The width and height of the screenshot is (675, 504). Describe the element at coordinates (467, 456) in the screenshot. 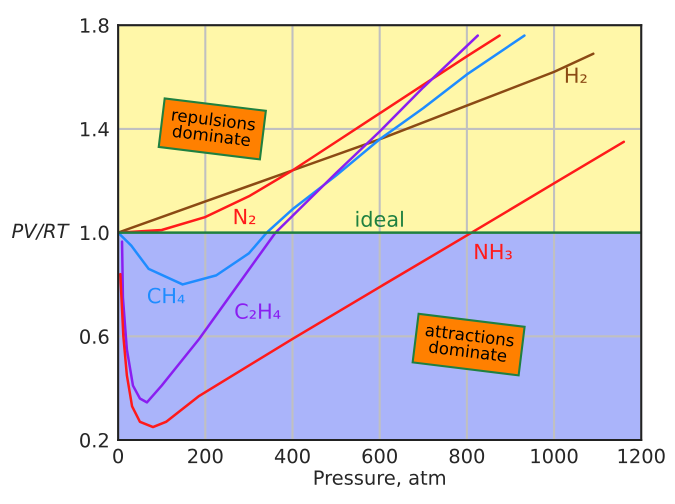

I see `x-tick-label: 800` at that location.